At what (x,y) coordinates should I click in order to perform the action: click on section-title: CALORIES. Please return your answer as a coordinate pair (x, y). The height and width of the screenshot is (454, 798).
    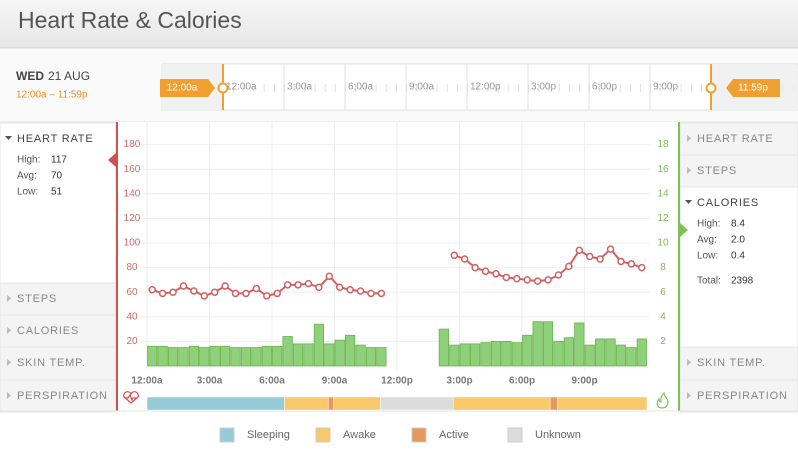
    Looking at the image, I should click on (48, 331).